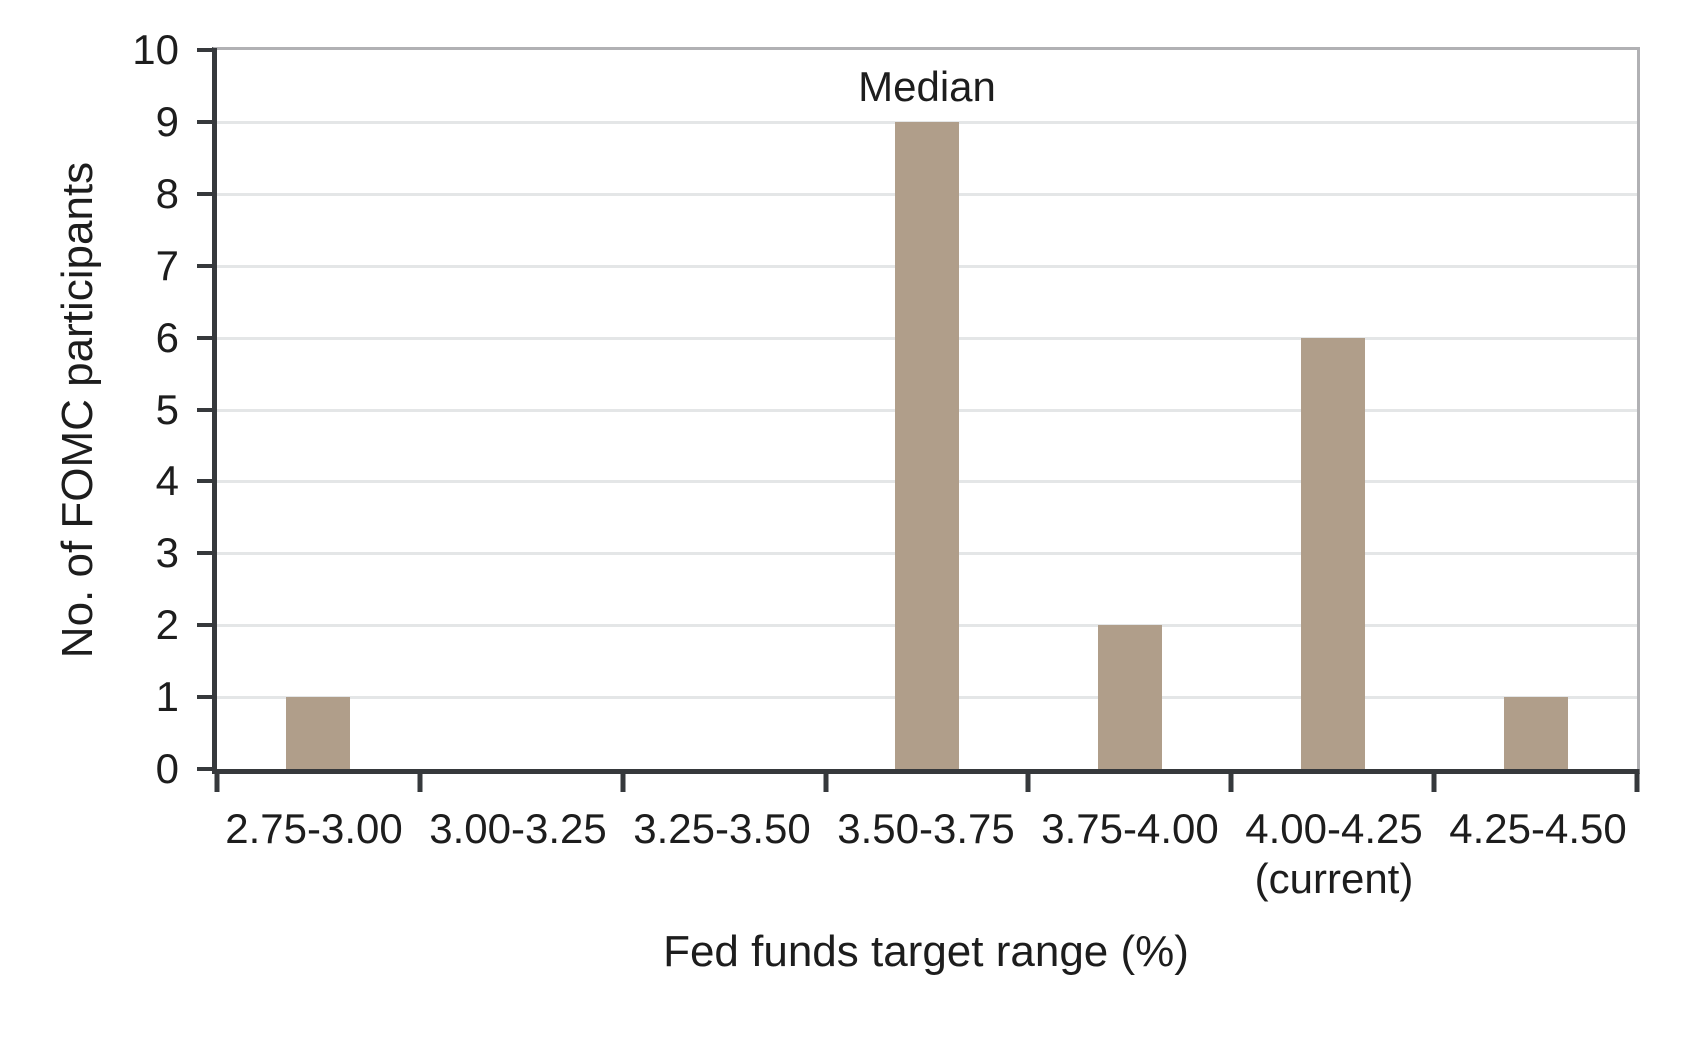 This screenshot has width=1689, height=1039. I want to click on y-tick-label-7: 7, so click(167, 265).